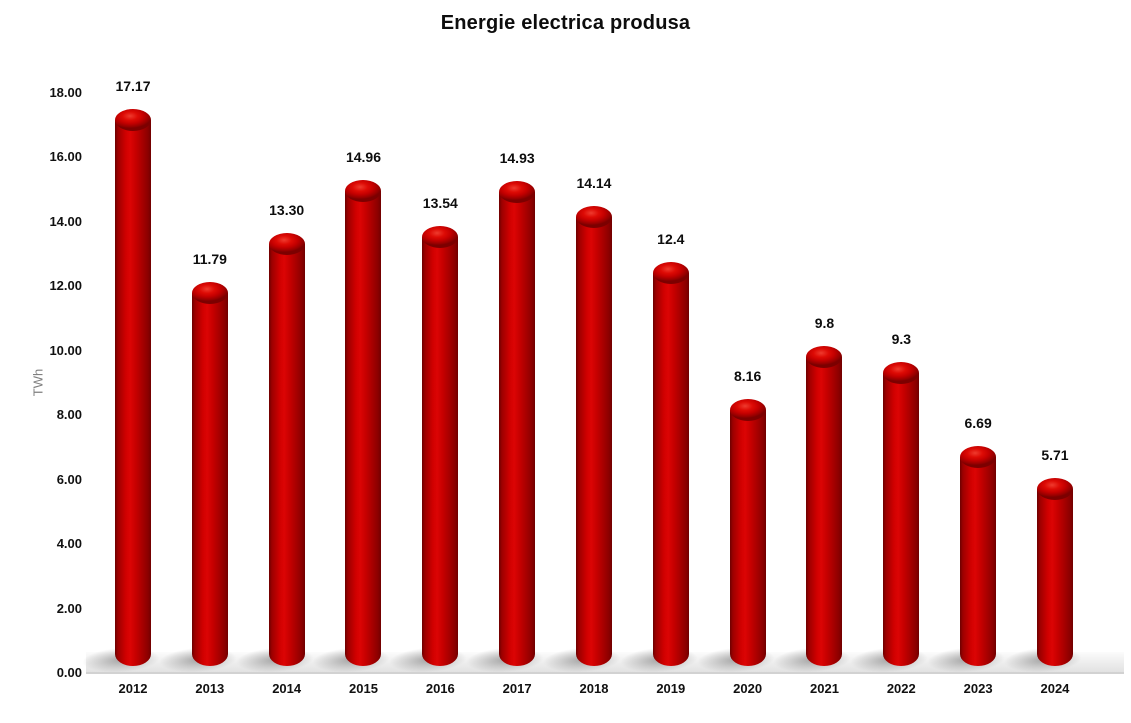 The height and width of the screenshot is (723, 1131). What do you see at coordinates (65, 157) in the screenshot?
I see `y-tick-label: 16.00` at bounding box center [65, 157].